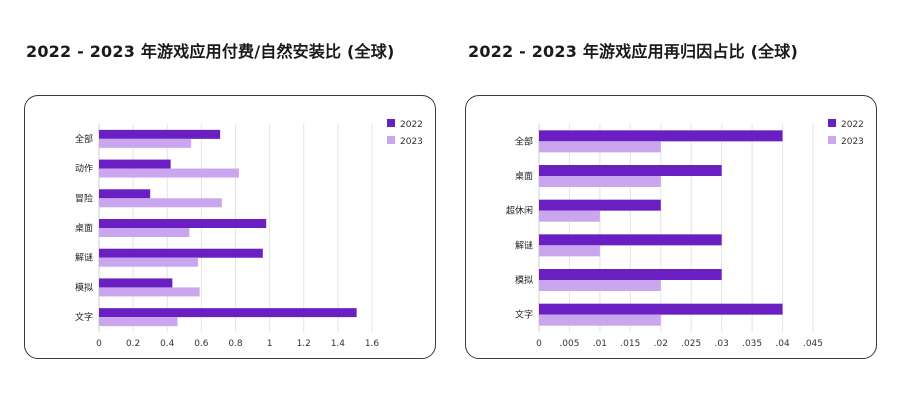  I want to click on x-tick-label: 1.4, so click(338, 344).